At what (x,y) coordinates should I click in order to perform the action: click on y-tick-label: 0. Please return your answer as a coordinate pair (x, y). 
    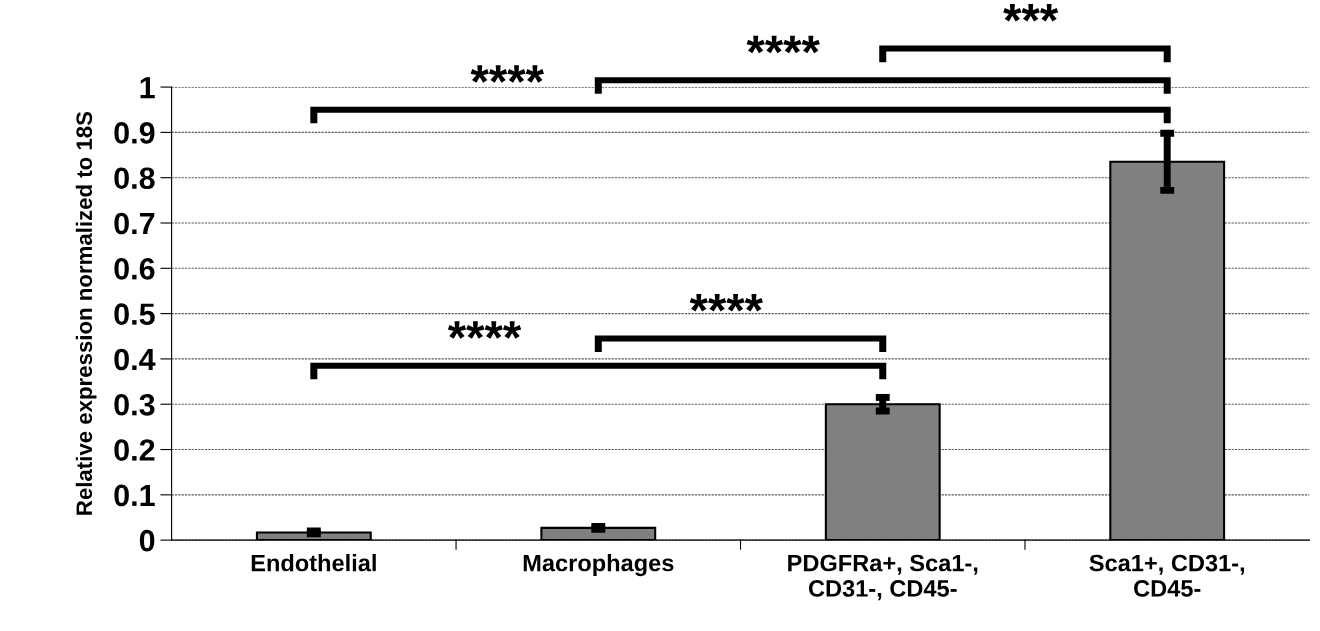
    Looking at the image, I should click on (147, 540).